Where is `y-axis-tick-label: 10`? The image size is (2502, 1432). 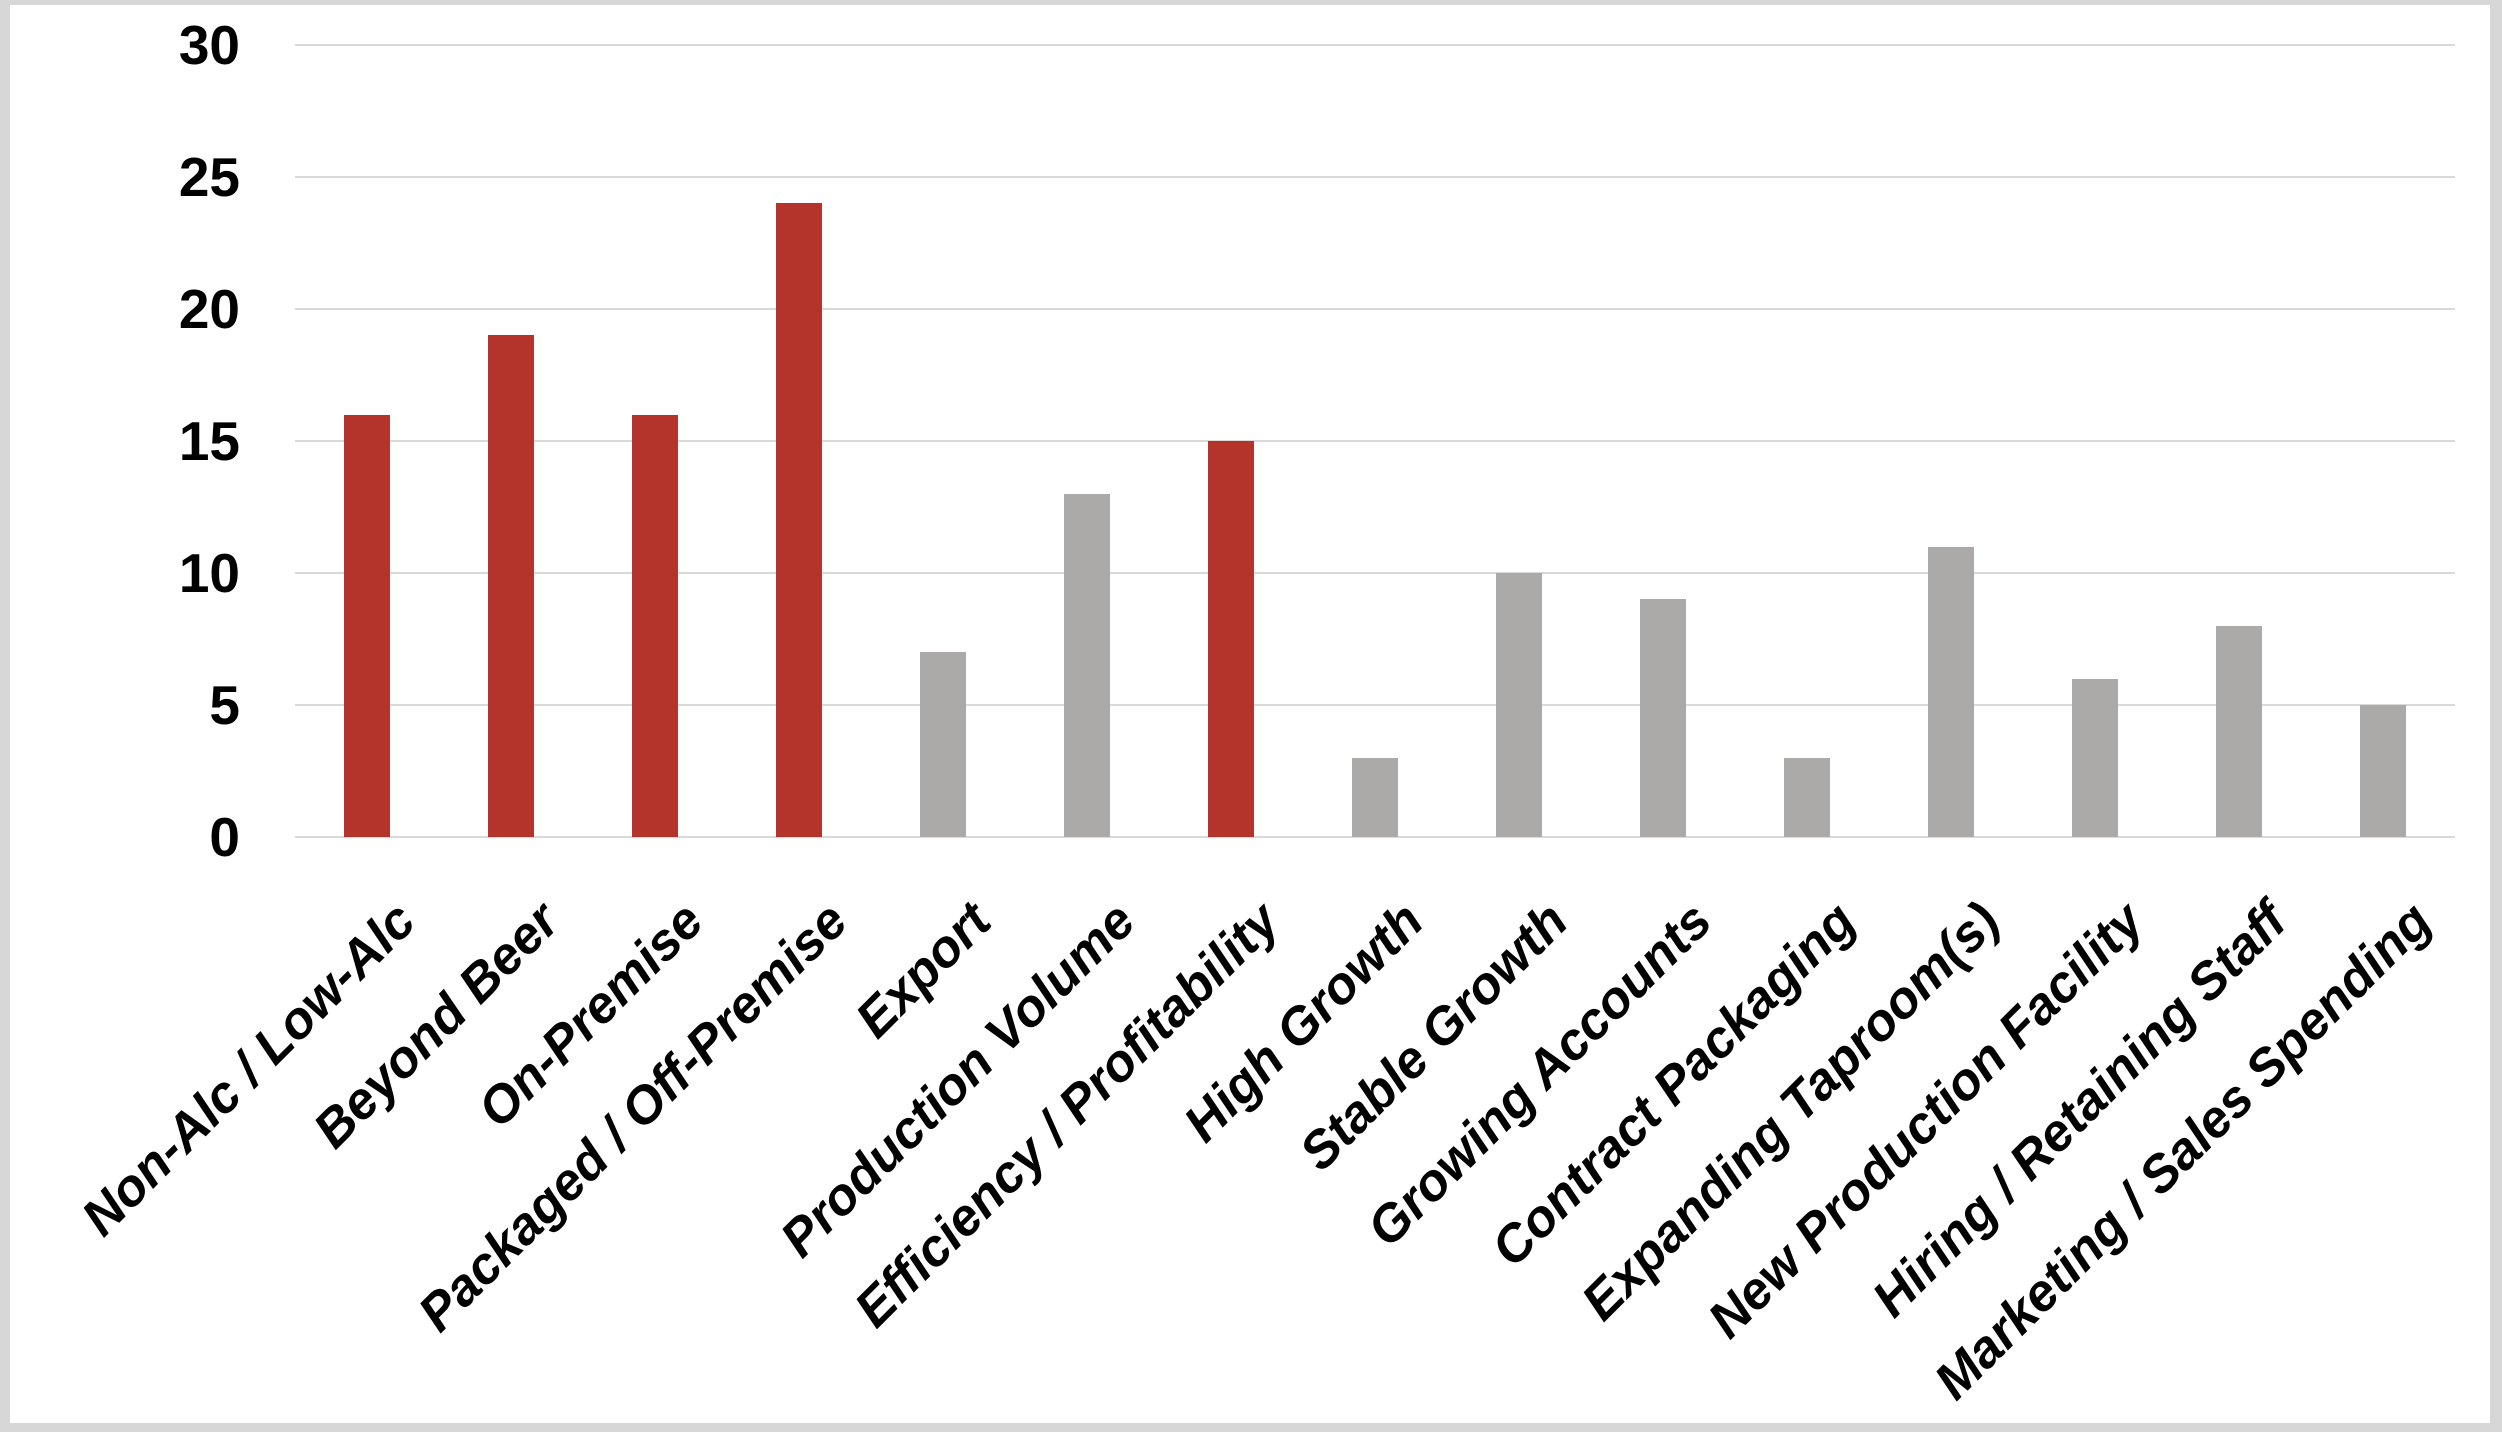 y-axis-tick-label: 10 is located at coordinates (209, 573).